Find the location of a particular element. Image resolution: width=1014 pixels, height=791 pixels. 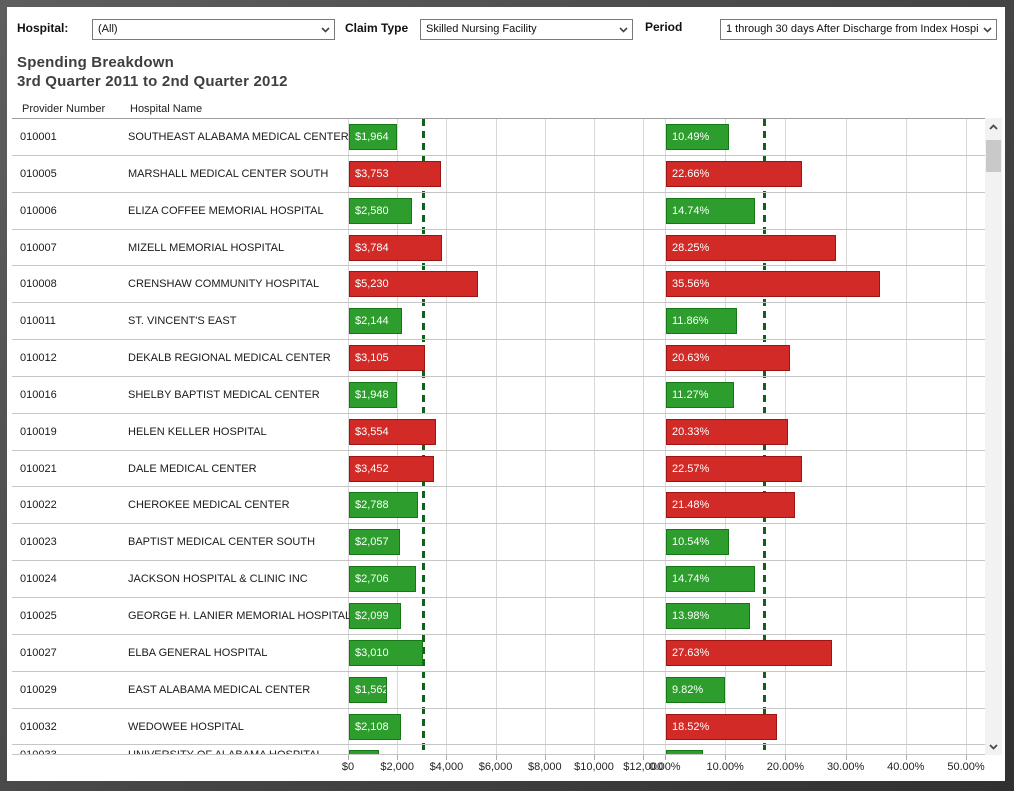

percent-bar-label: 10.54% is located at coordinates (691, 542).